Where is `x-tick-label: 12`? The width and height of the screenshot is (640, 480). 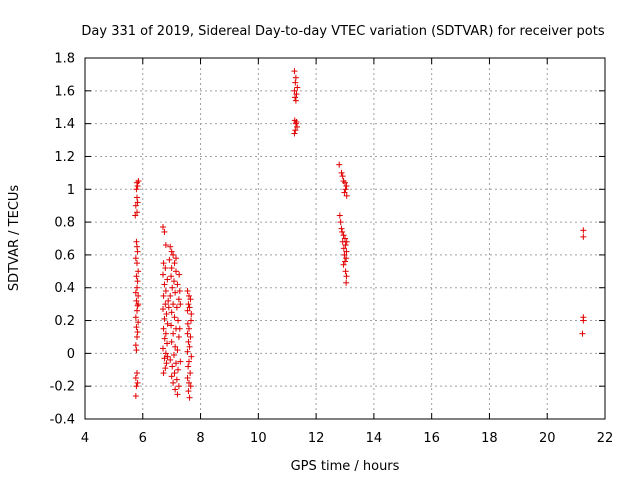
x-tick-label: 12 is located at coordinates (316, 438).